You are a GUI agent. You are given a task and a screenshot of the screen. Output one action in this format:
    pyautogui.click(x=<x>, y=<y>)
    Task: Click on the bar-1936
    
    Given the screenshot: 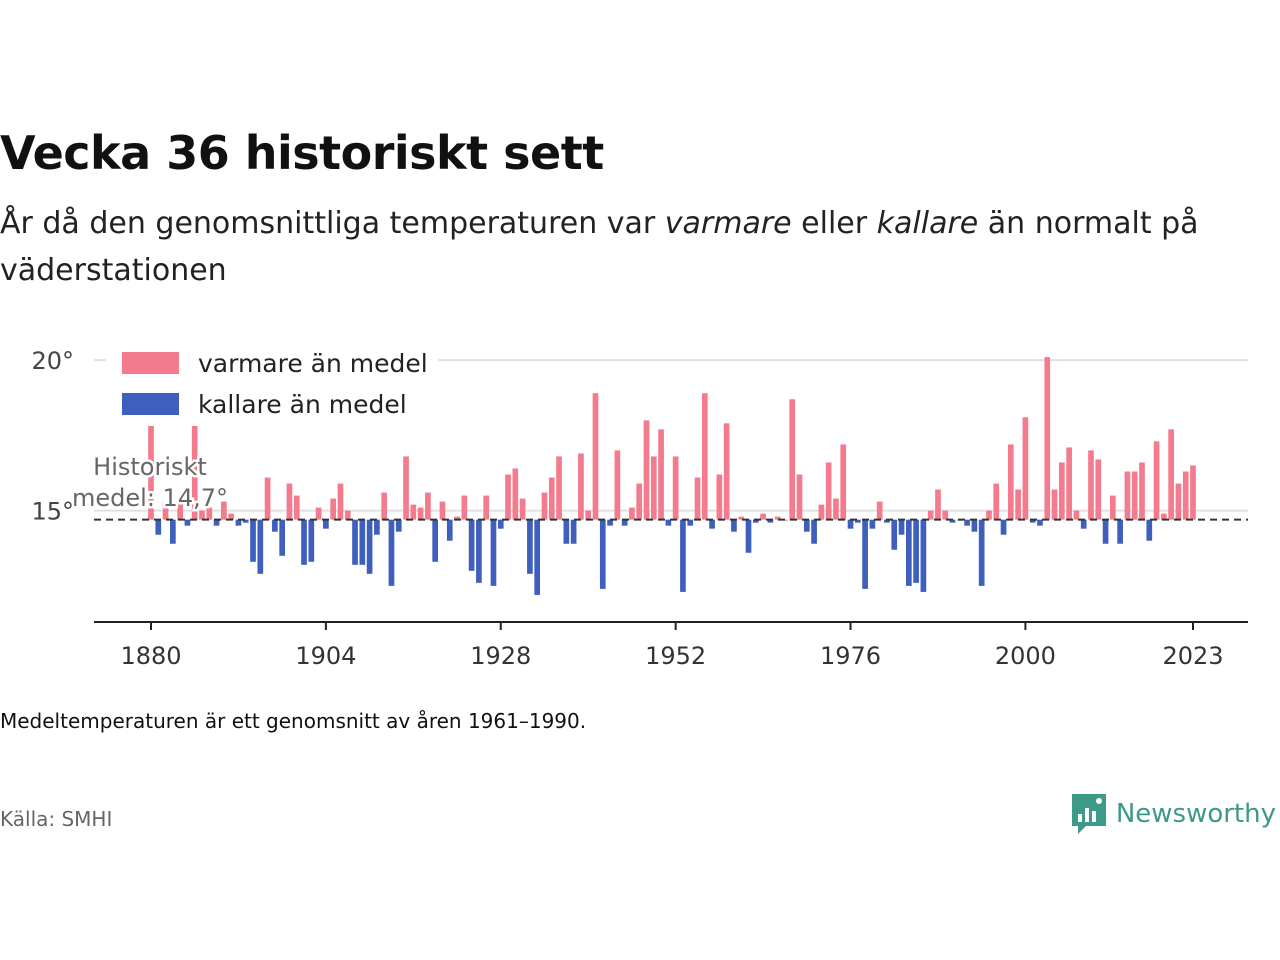 What is the action you would take?
    pyautogui.click(x=559, y=488)
    